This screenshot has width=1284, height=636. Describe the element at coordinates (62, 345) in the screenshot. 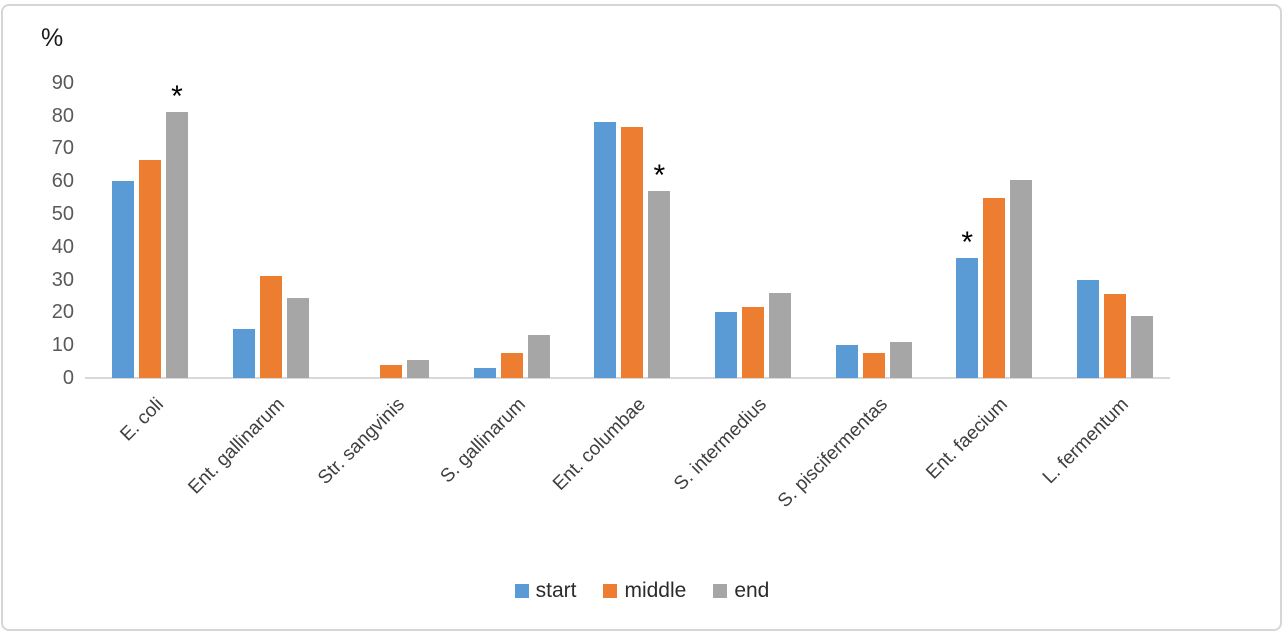

I see `y-axis-tick-label: 10` at that location.